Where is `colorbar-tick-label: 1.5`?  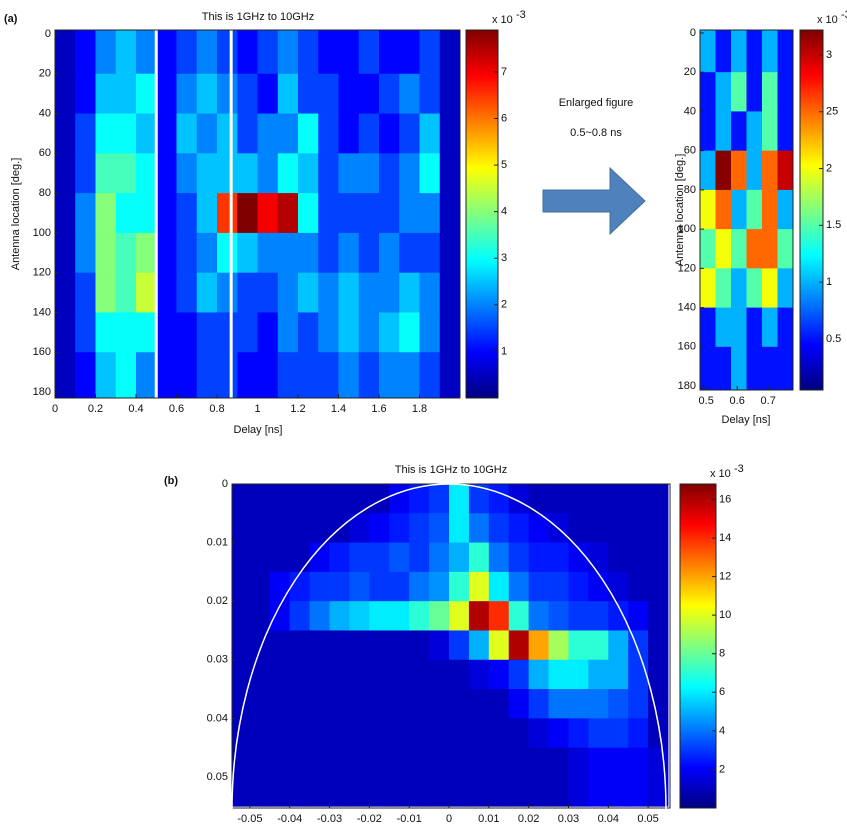
colorbar-tick-label: 1.5 is located at coordinates (833, 225).